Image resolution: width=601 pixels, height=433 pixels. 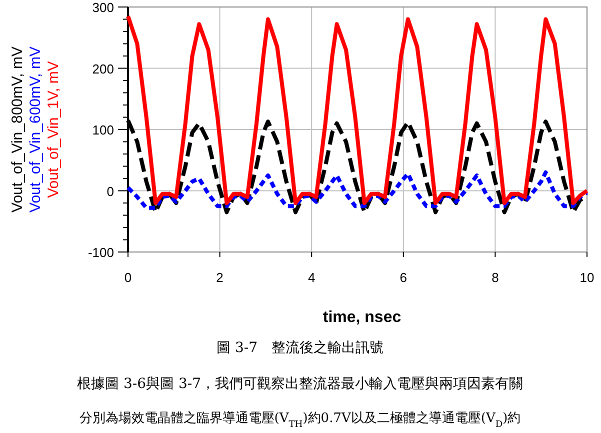 I want to click on x-tick-label: 4, so click(x=312, y=277).